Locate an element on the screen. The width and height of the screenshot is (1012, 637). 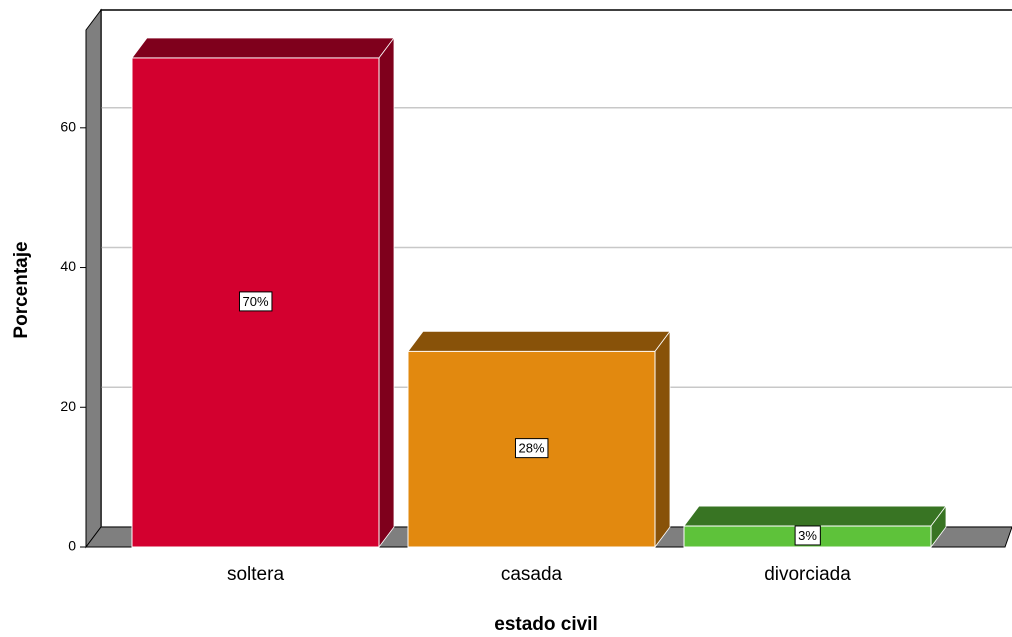
value-label: 70% is located at coordinates (255, 301).